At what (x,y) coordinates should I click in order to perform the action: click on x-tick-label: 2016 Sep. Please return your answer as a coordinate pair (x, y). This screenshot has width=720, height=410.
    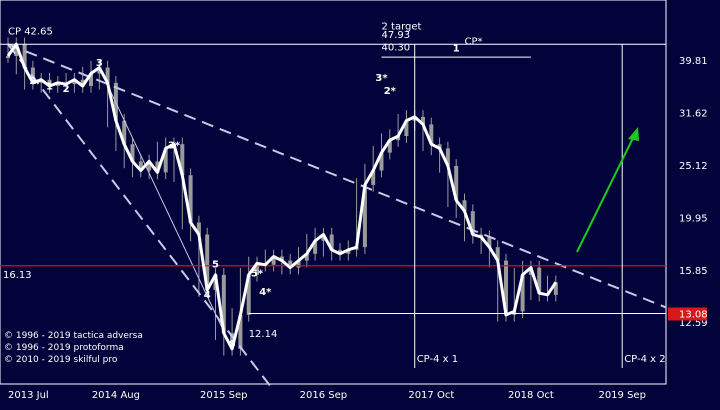
    Looking at the image, I should click on (323, 395).